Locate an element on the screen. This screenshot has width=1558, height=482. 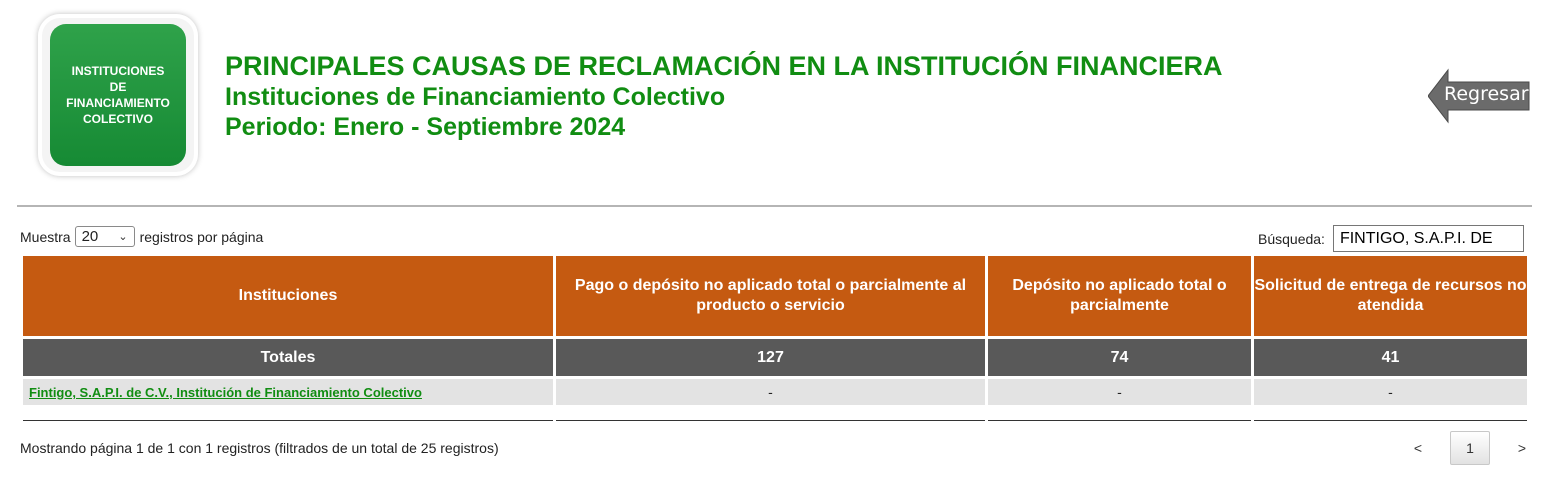
logo-line-1: INSTITUCIONES is located at coordinates (118, 71).